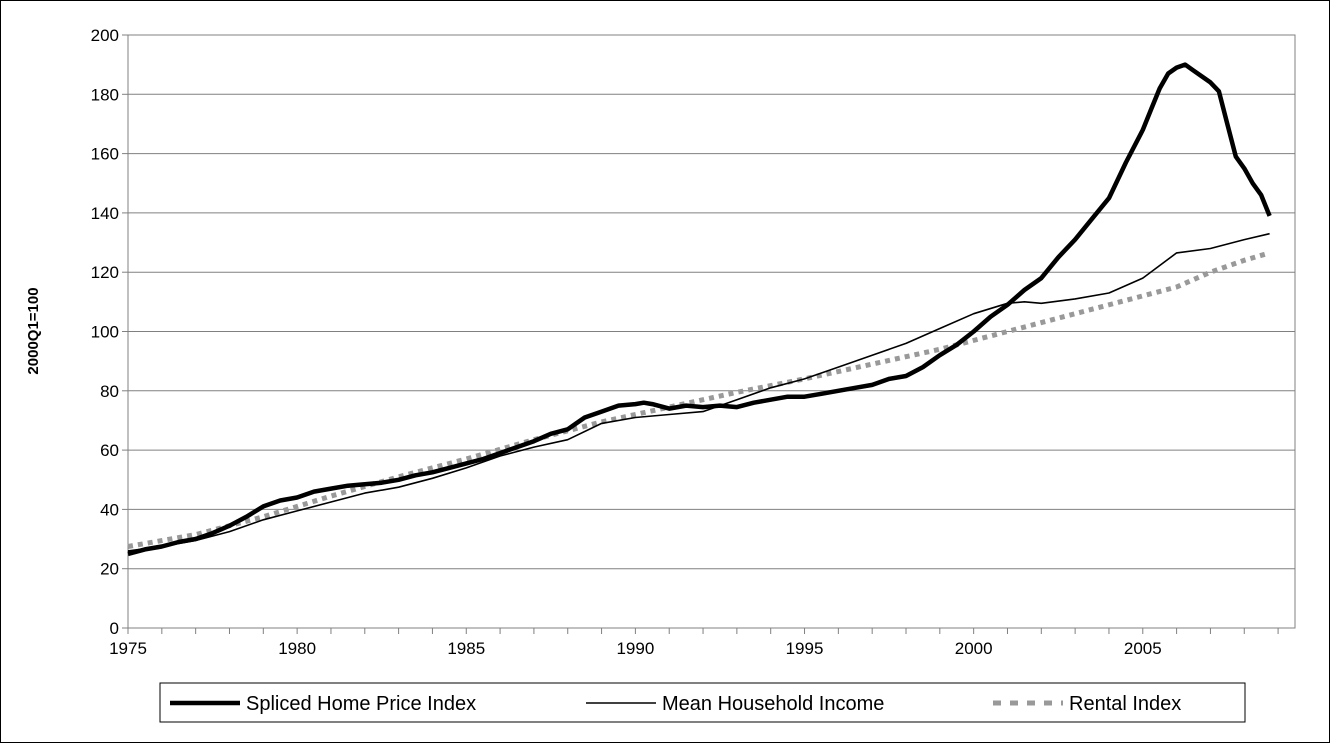 This screenshot has width=1331, height=744. I want to click on x-tick-label: 2005, so click(1143, 648).